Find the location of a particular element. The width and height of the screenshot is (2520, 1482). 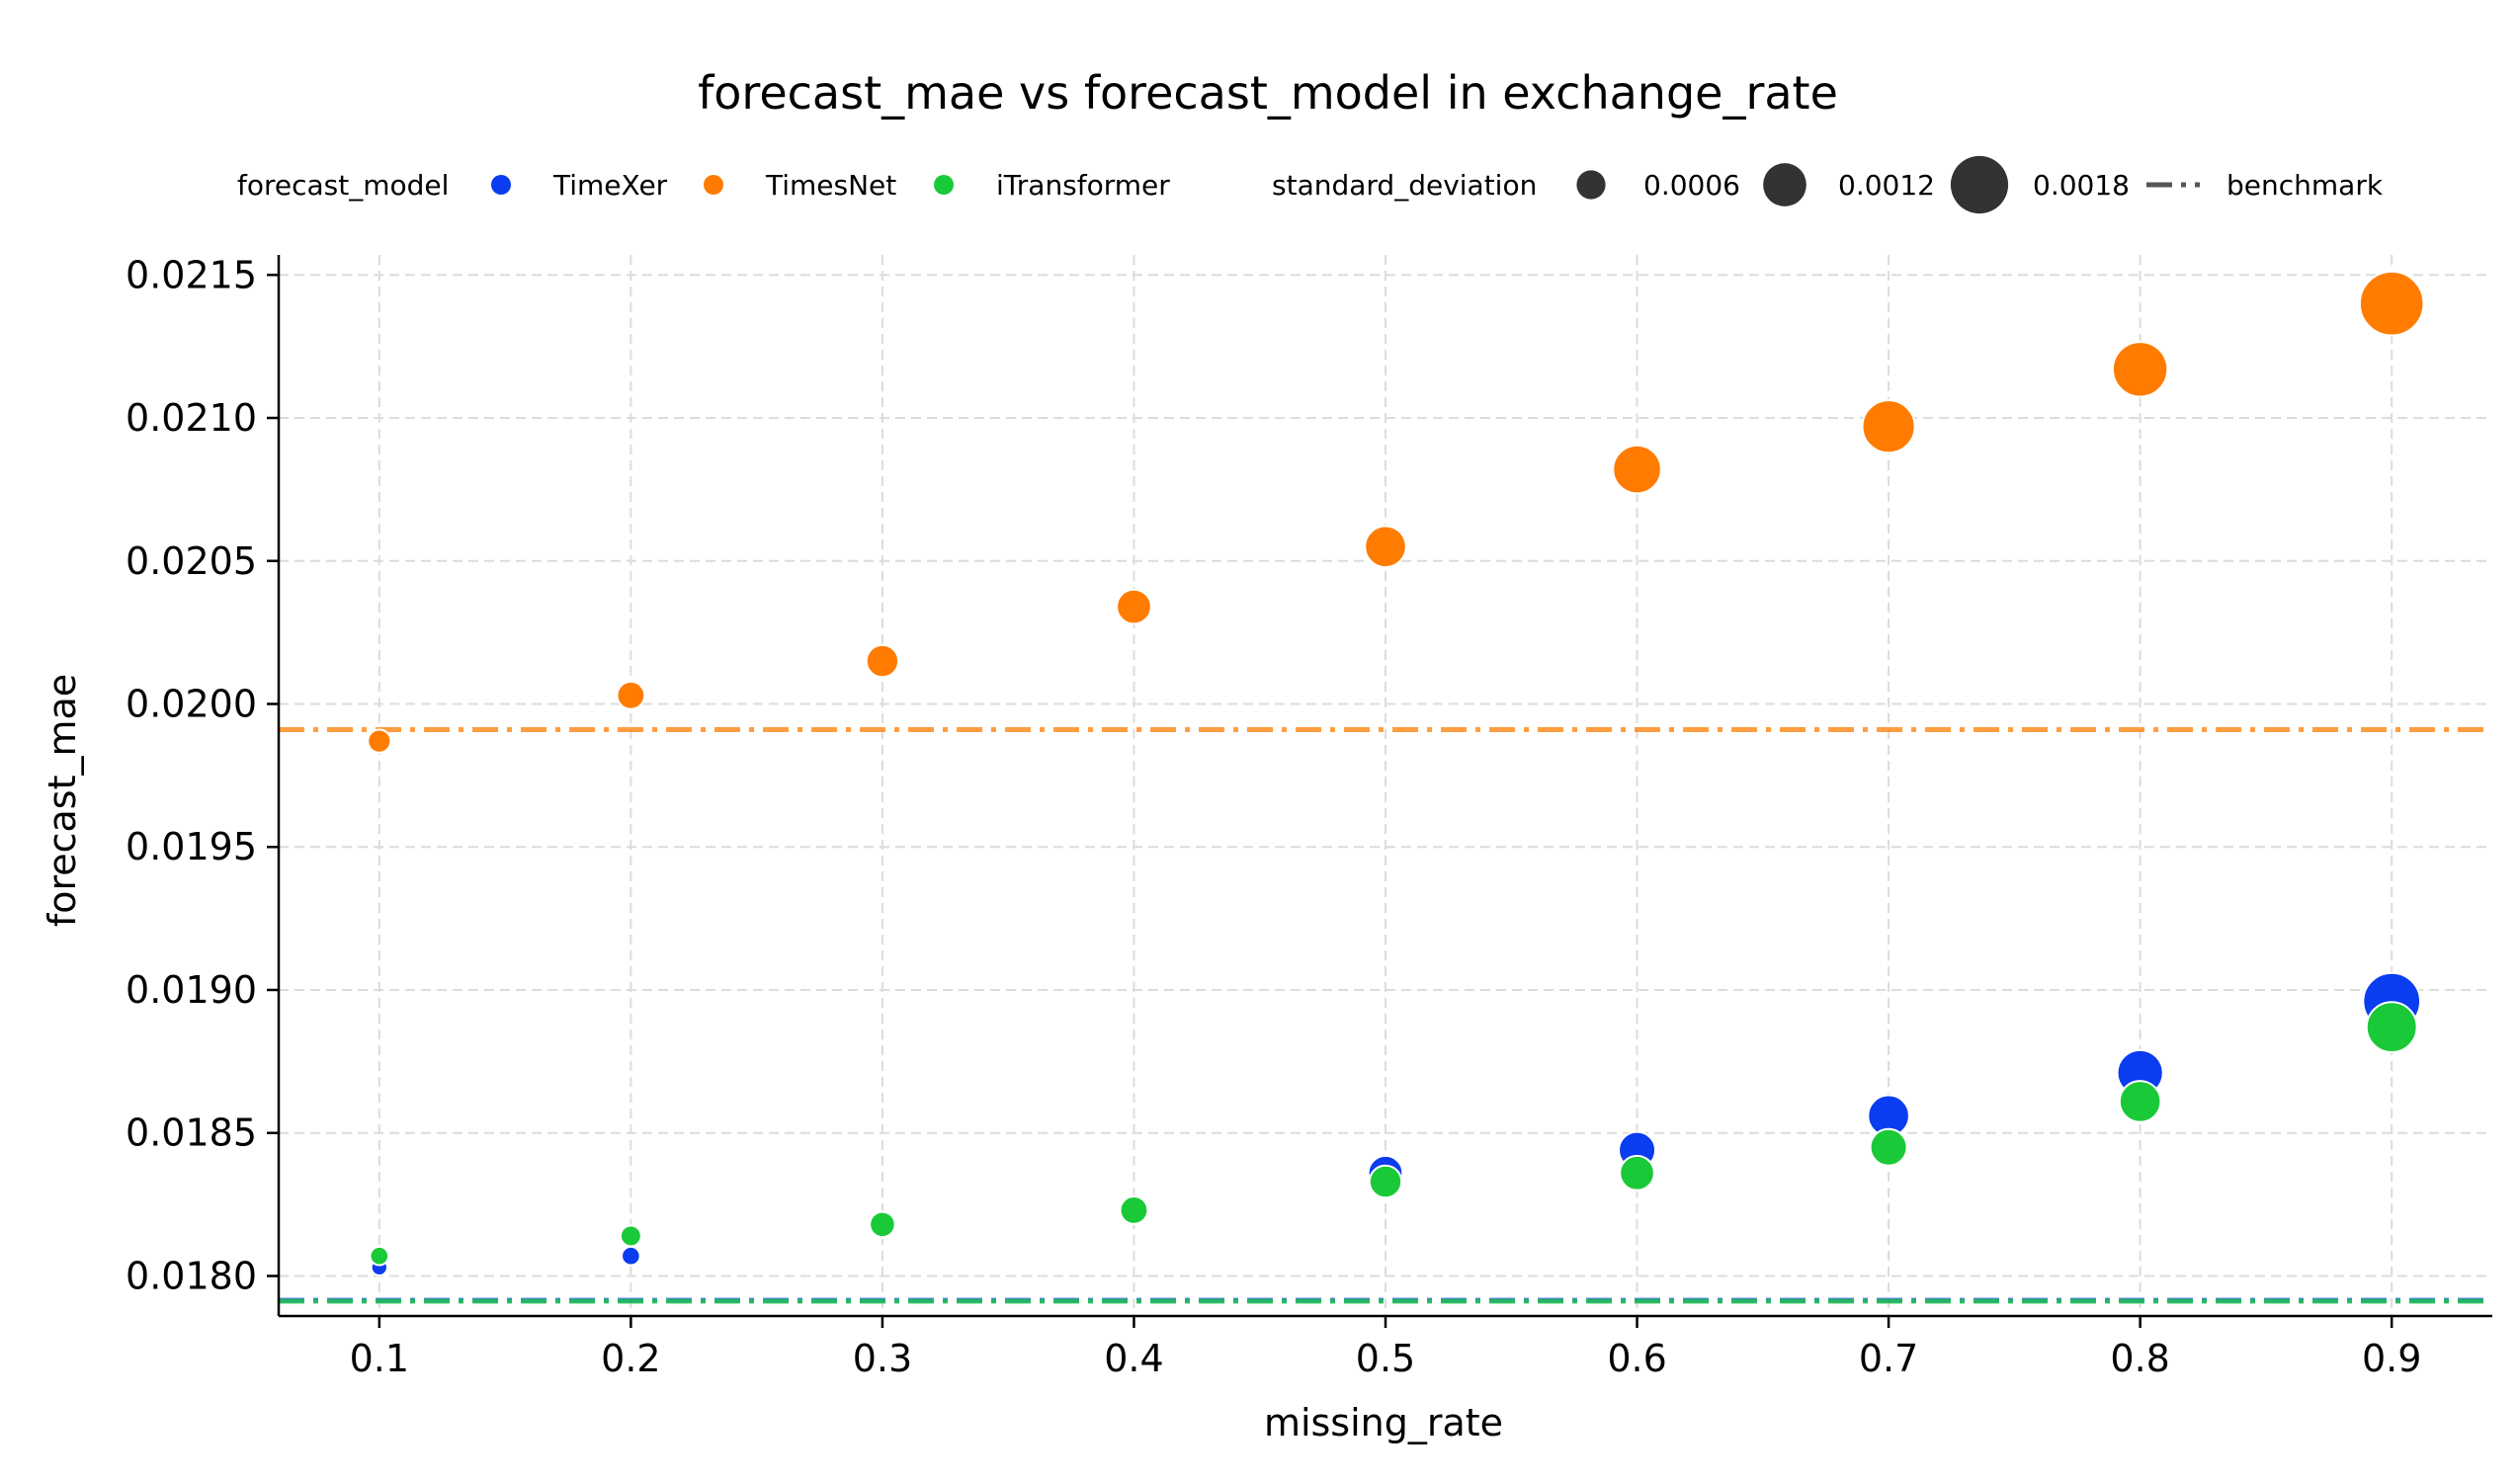

x-tick-label: 0.1 is located at coordinates (379, 1358).